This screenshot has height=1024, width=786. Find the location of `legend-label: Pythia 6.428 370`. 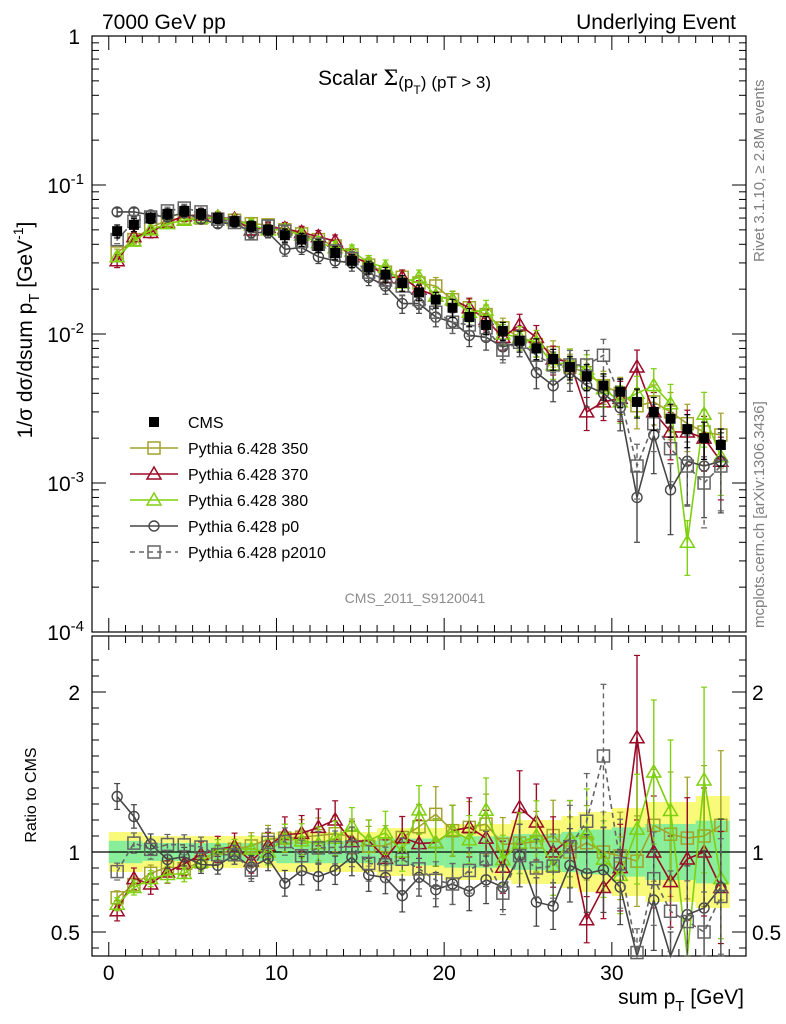

legend-label: Pythia 6.428 370 is located at coordinates (248, 475).